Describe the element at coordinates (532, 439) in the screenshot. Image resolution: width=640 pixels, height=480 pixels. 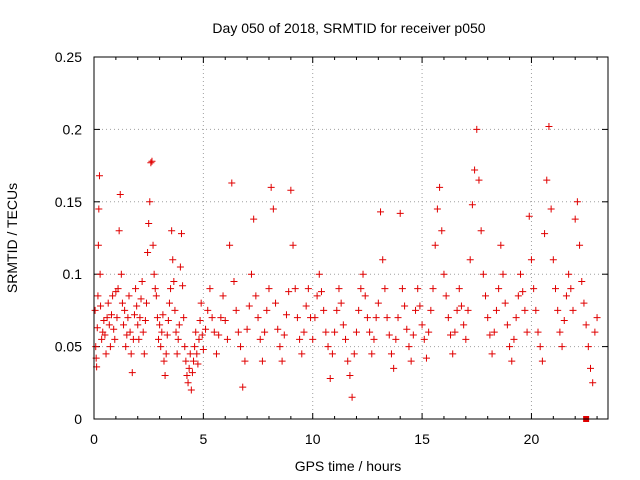
I see `x-tick-label: 20` at that location.